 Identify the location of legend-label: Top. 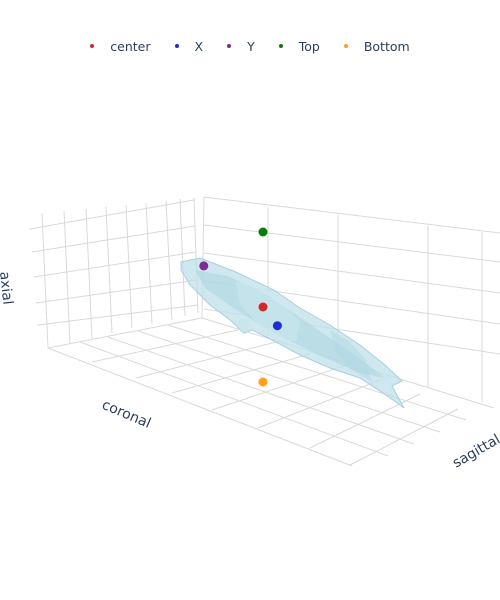
(309, 46).